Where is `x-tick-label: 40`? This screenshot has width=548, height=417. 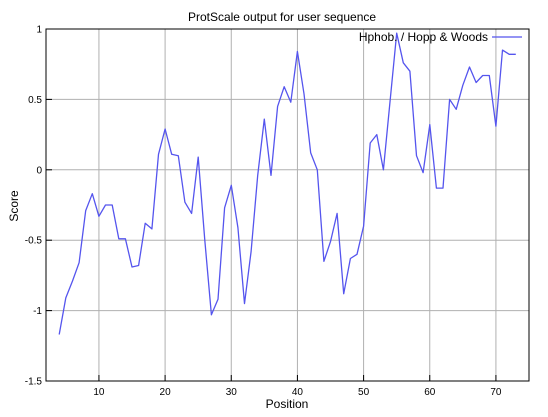
x-tick-label: 40 is located at coordinates (298, 392).